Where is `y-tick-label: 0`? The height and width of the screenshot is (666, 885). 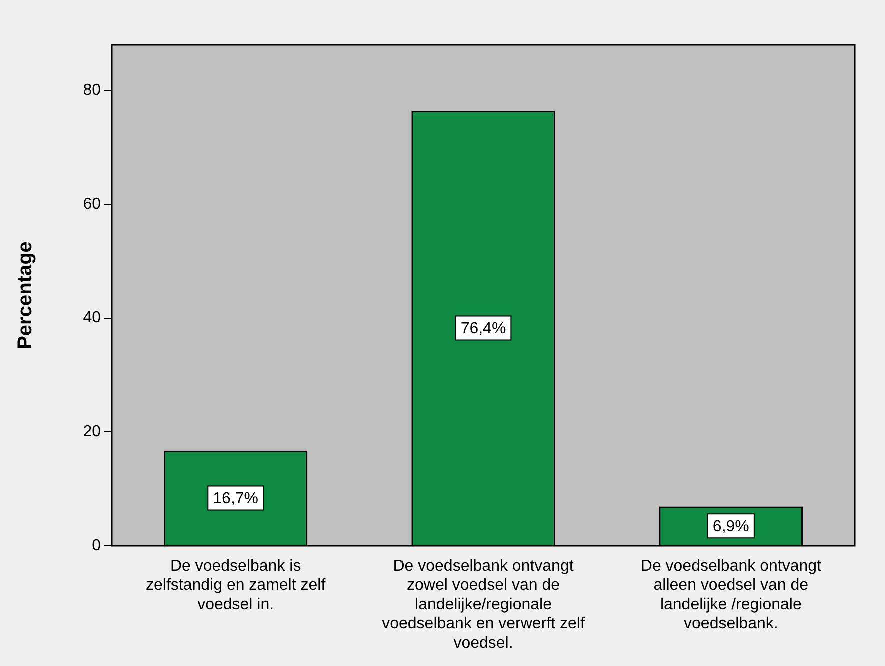
y-tick-label: 0 is located at coordinates (97, 545).